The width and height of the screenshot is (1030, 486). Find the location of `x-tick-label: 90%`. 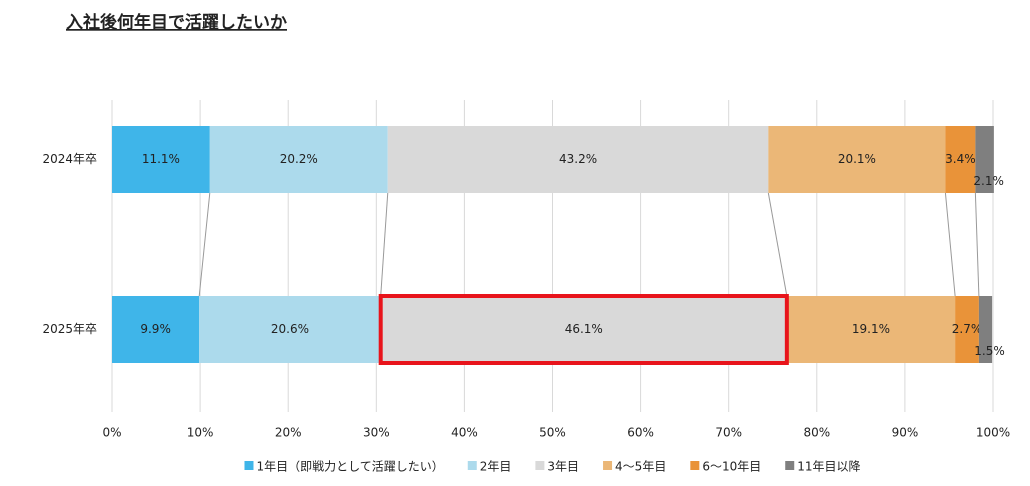

x-tick-label: 90% is located at coordinates (905, 433).